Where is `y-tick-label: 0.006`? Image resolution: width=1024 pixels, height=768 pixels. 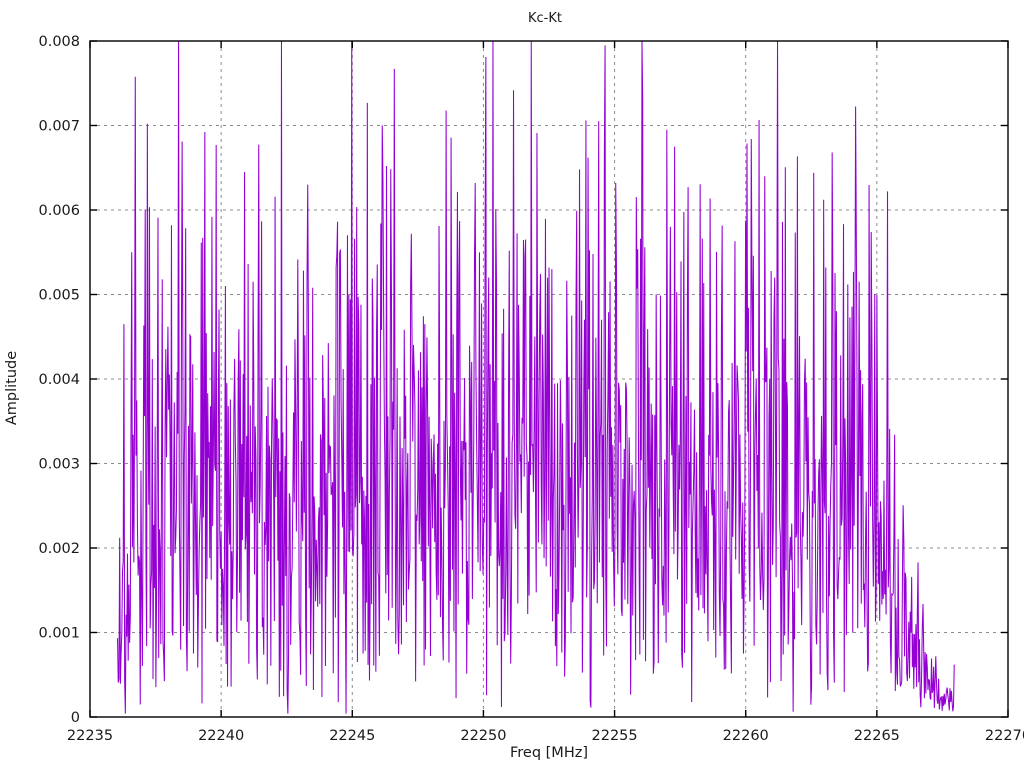
y-tick-label: 0.006 is located at coordinates (59, 211).